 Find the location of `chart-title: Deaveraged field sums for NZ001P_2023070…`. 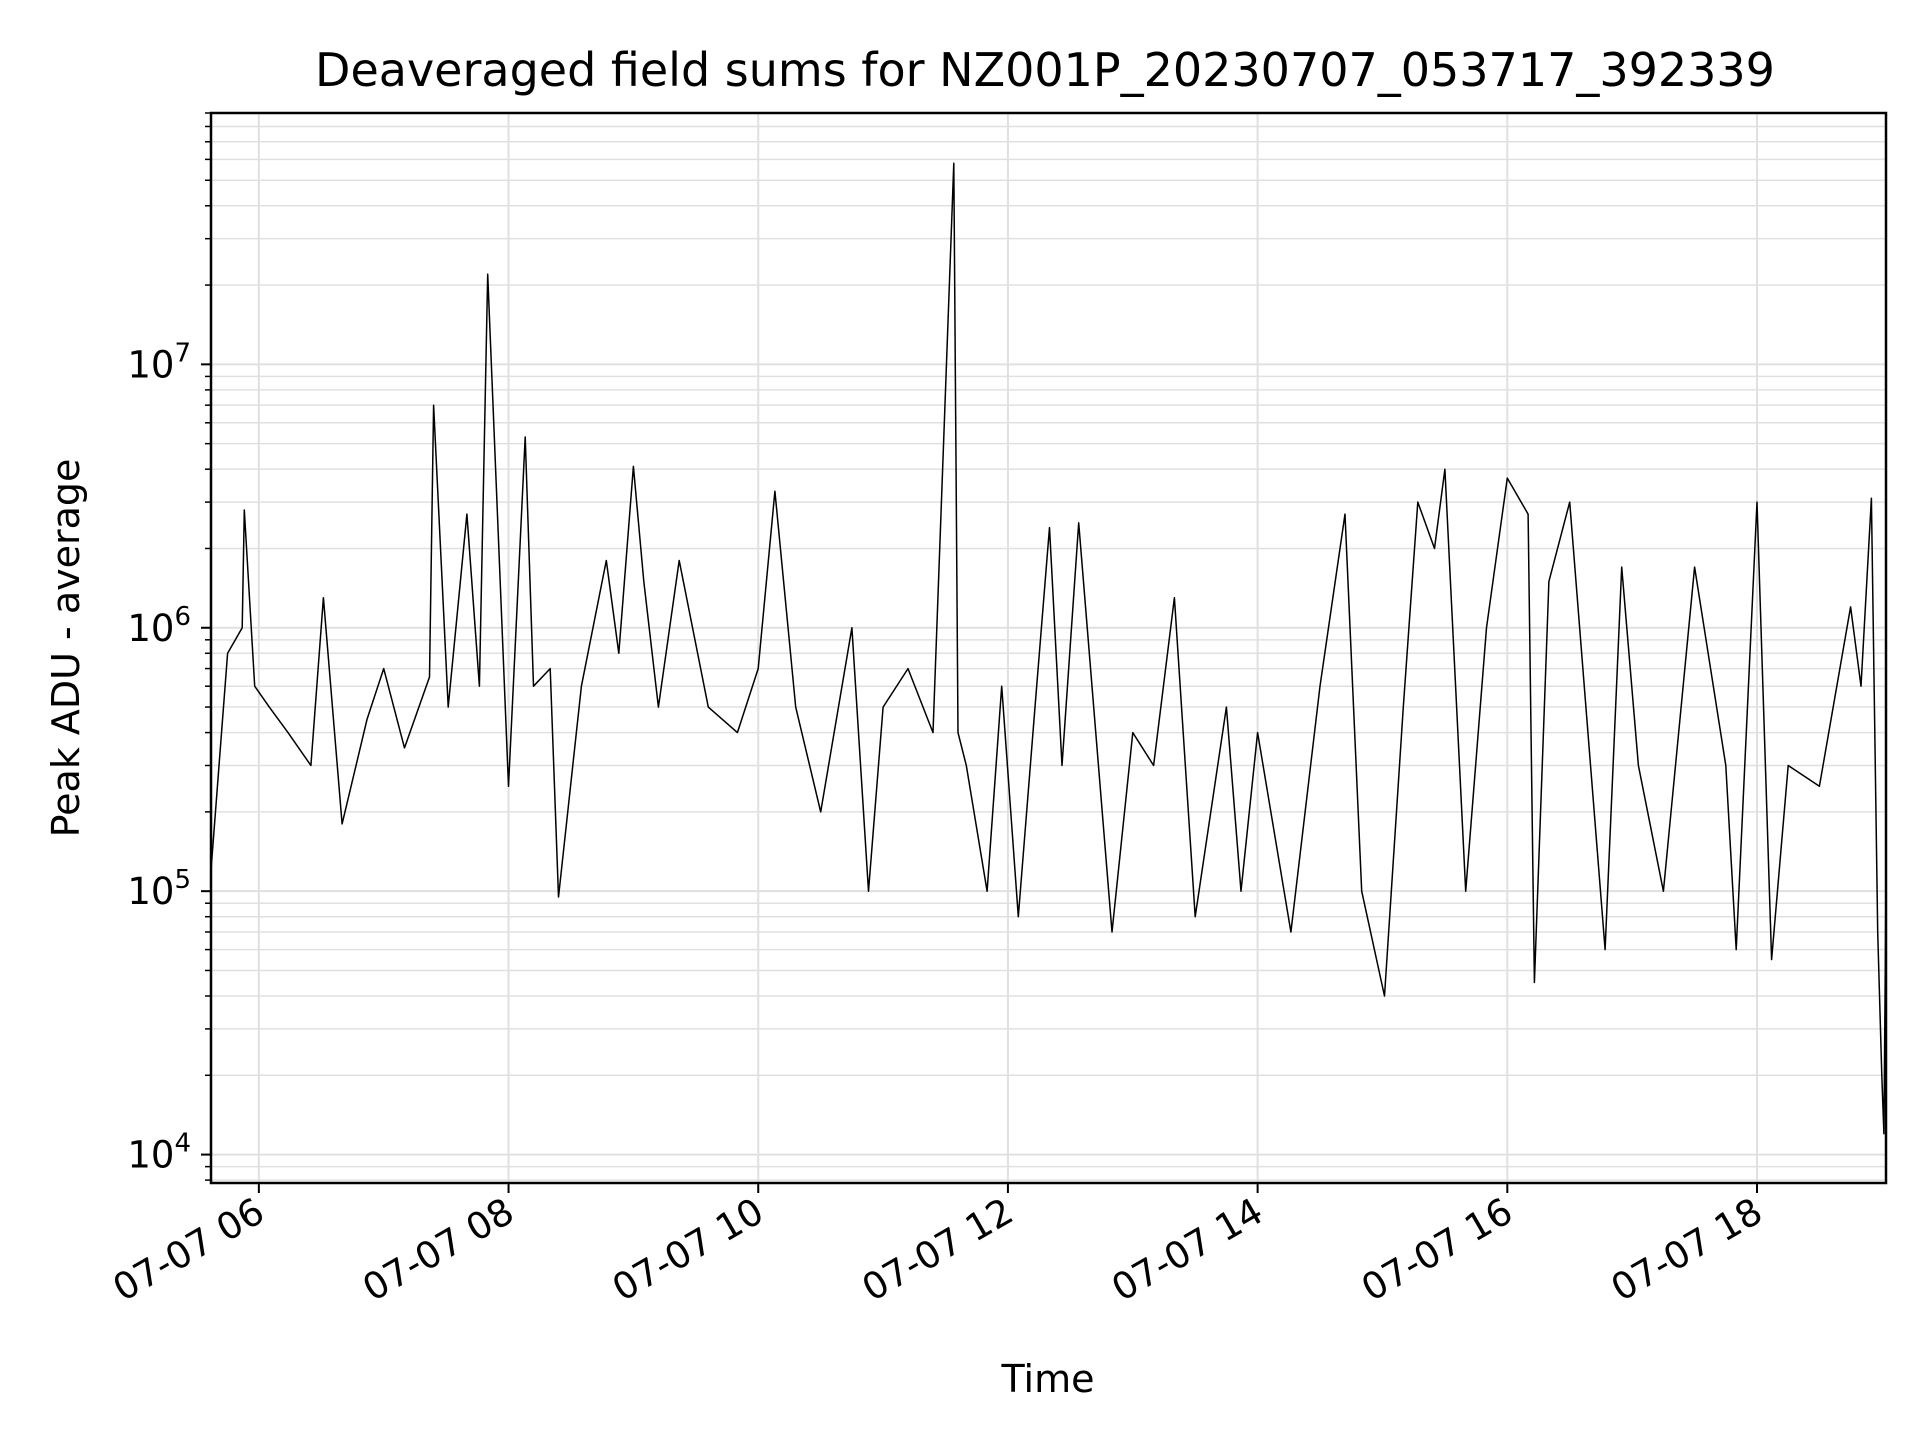

chart-title: Deaveraged field sums for NZ001P_2023070… is located at coordinates (1045, 70).